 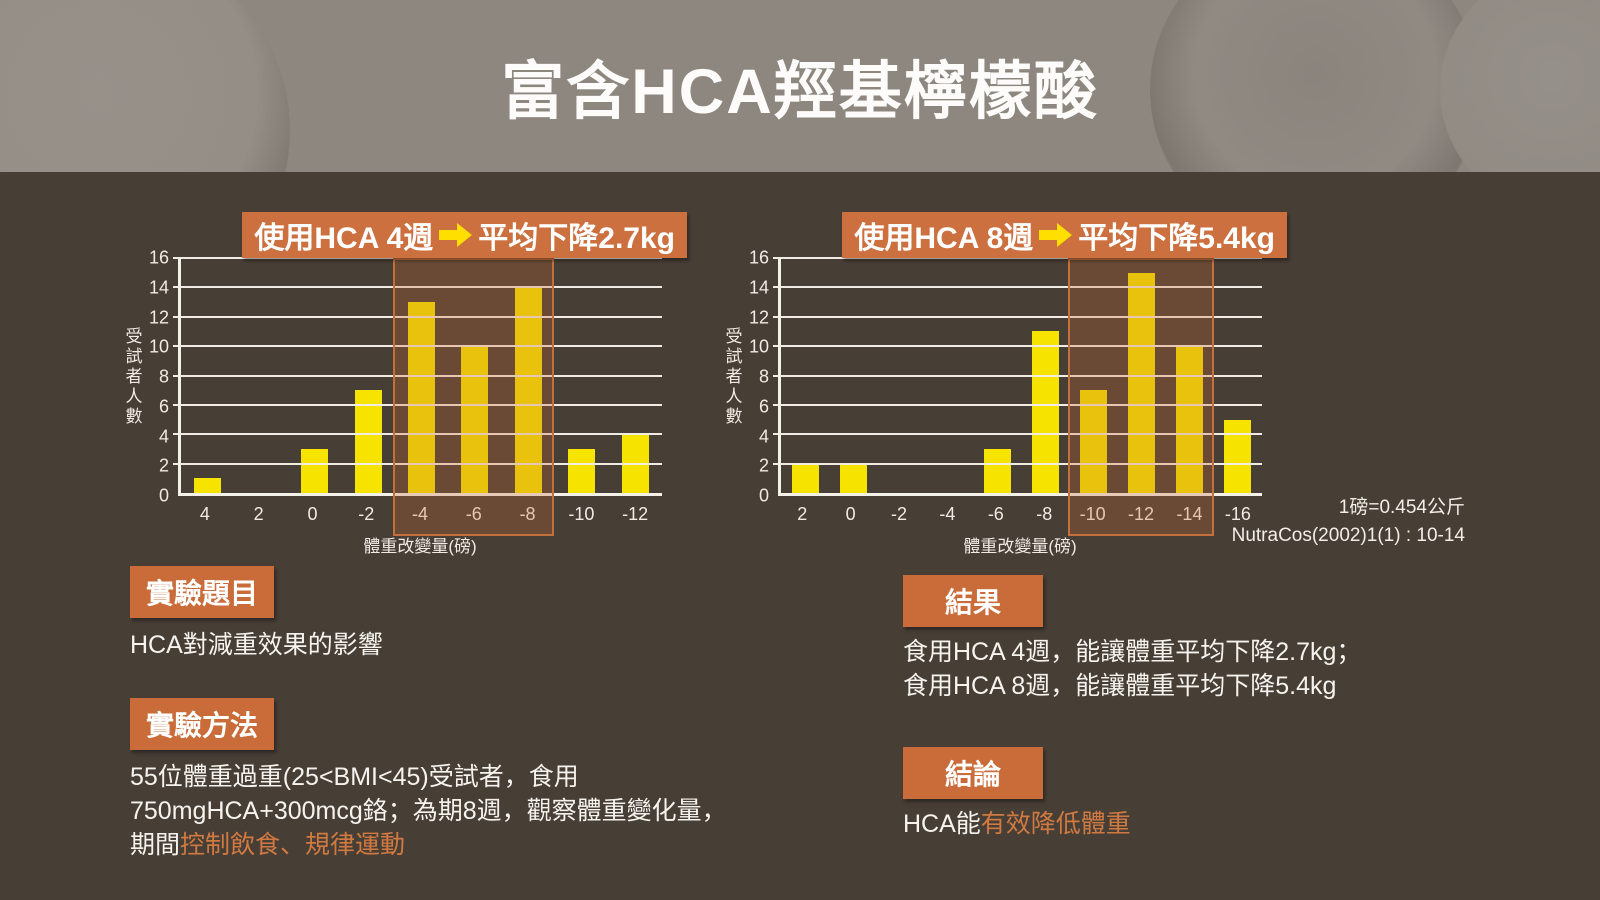 I want to click on chart-title-suffix: 平均下降2.7kg, so click(x=576, y=238).